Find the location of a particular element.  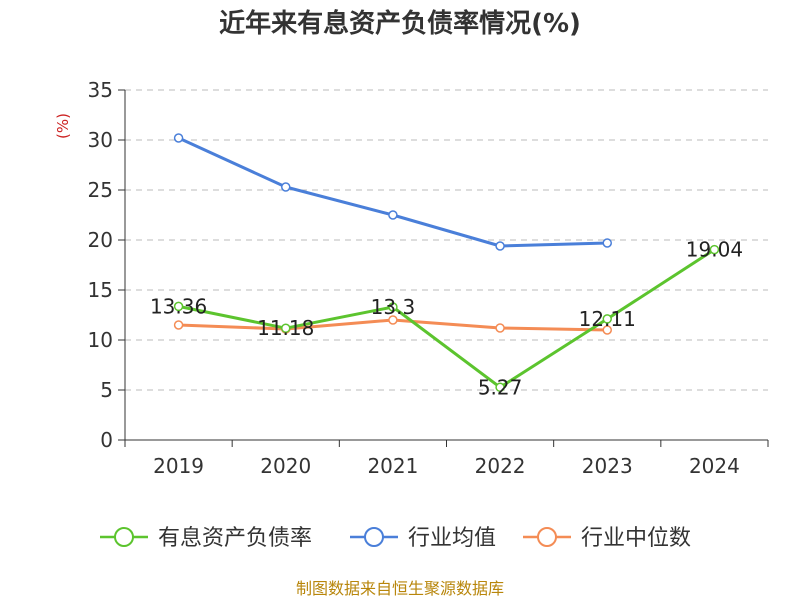

source-note: 制图数据来自恒生聚源数据库 is located at coordinates (400, 588).